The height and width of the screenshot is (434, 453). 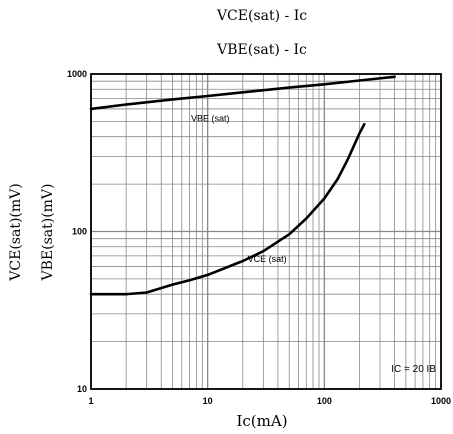 I want to click on series-line-vbe, so click(x=242, y=93).